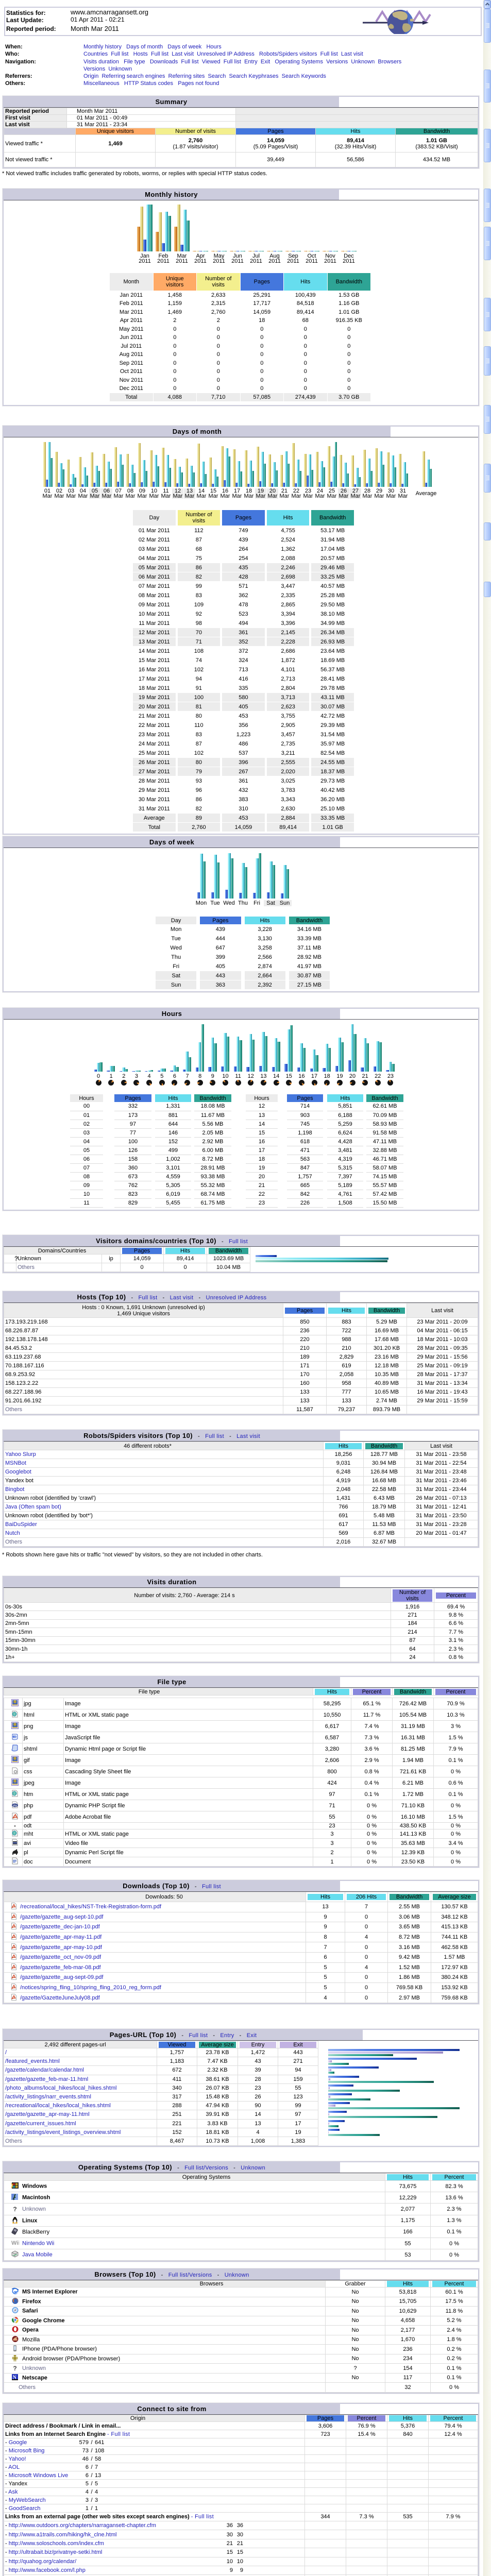 Image resolution: width=491 pixels, height=2576 pixels. What do you see at coordinates (15, 2377) in the screenshot?
I see `svg-text: N` at bounding box center [15, 2377].